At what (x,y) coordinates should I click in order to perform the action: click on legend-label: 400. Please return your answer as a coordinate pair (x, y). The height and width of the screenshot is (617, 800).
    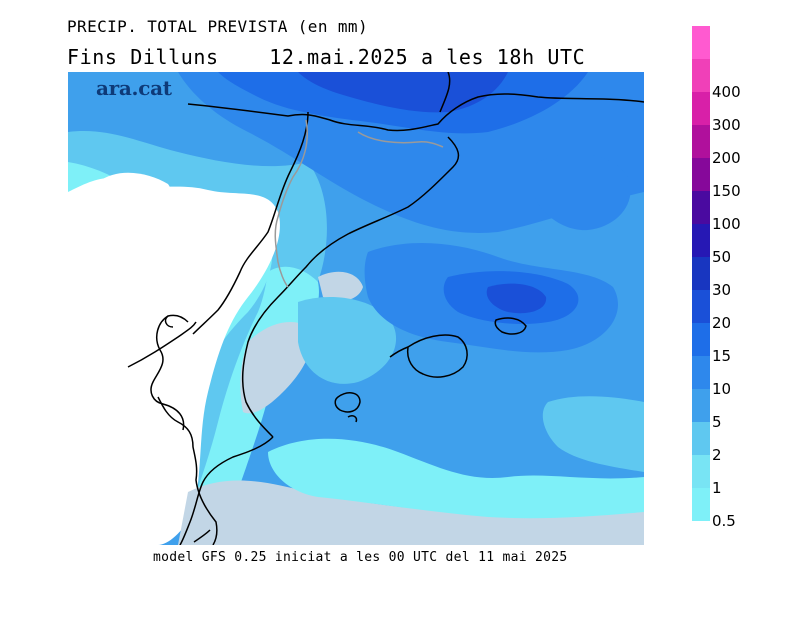
    Looking at the image, I should click on (726, 92).